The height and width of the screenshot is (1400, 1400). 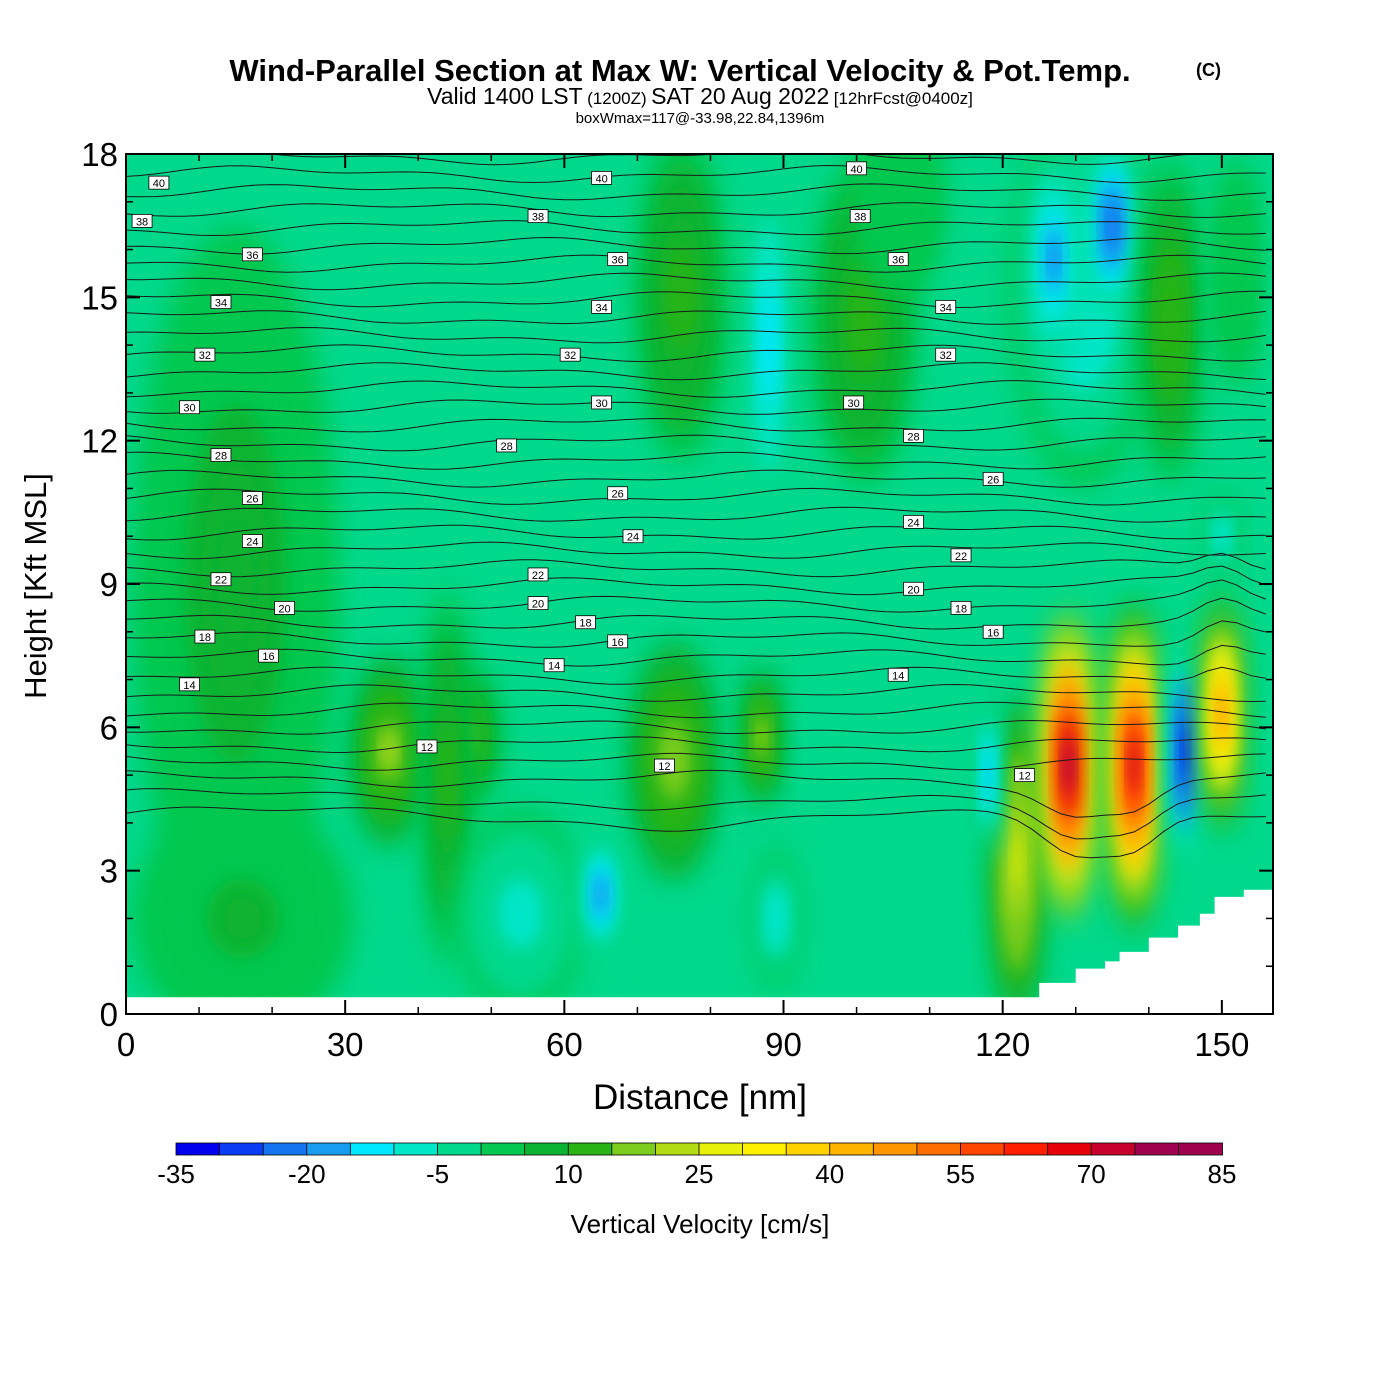 I want to click on colorbar-tick-label: 85, so click(x=1222, y=1174).